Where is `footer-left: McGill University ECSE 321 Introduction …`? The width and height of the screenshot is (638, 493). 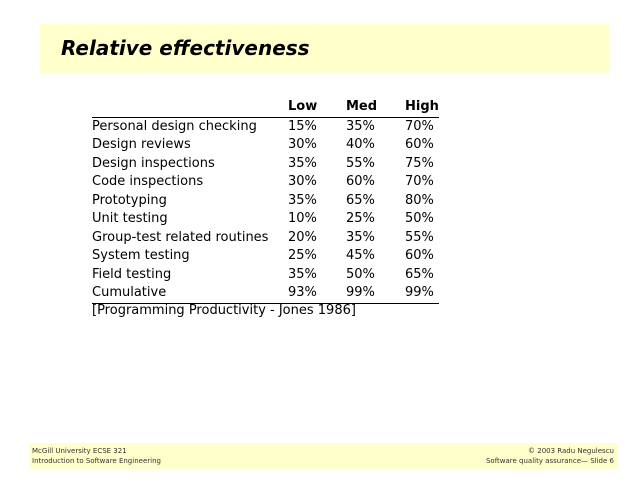 footer-left: McGill University ECSE 321 Introduction … is located at coordinates (96, 456).